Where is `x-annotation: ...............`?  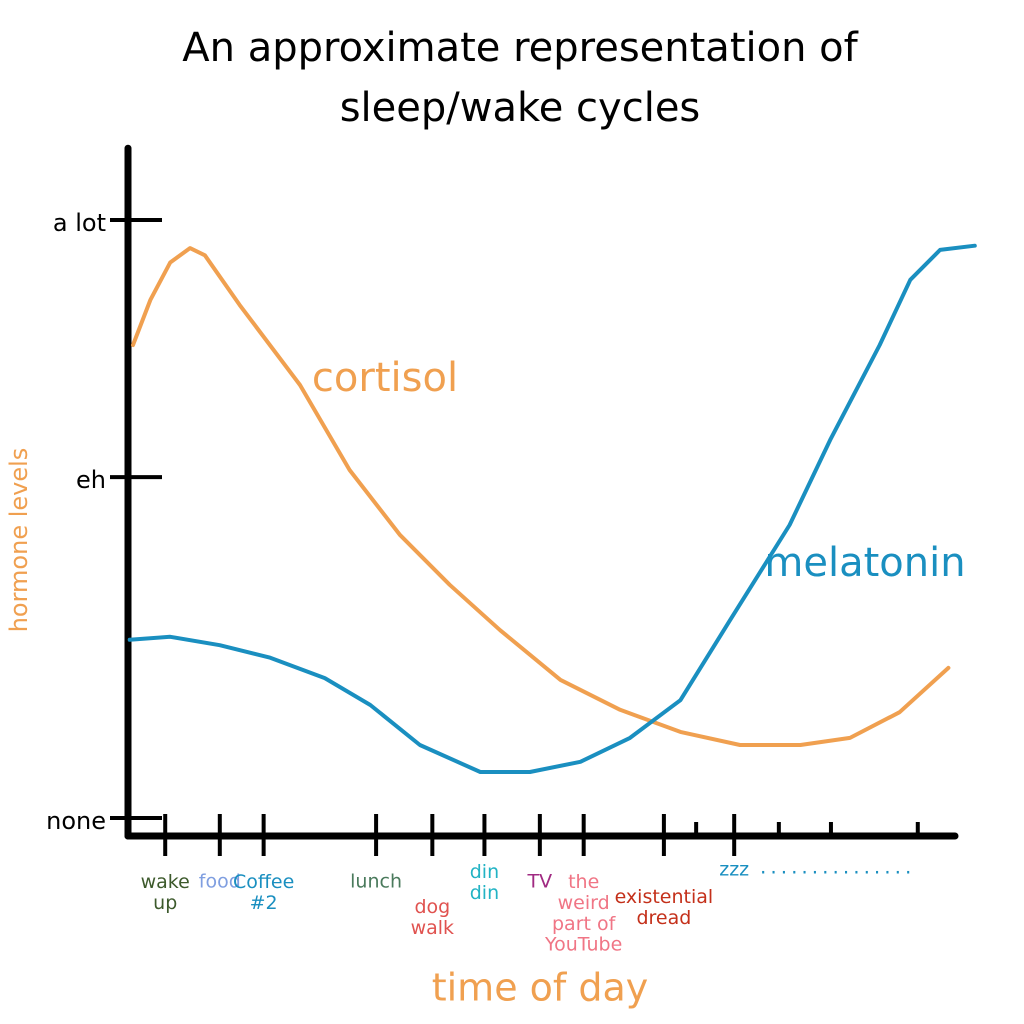 x-annotation: ............... is located at coordinates (837, 867).